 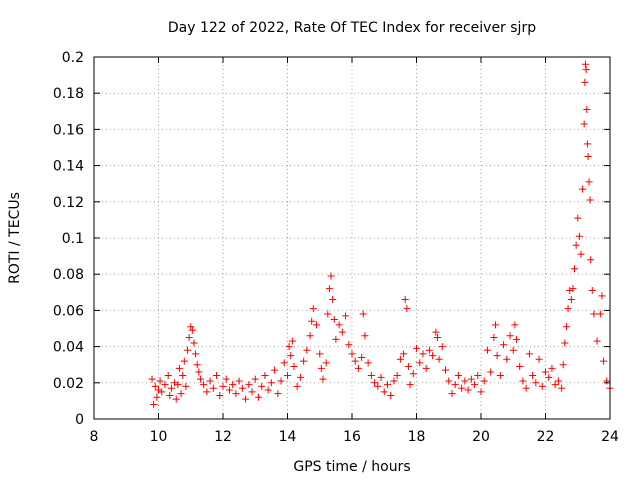 I want to click on y-tick-label: 0.18, so click(x=68, y=94).